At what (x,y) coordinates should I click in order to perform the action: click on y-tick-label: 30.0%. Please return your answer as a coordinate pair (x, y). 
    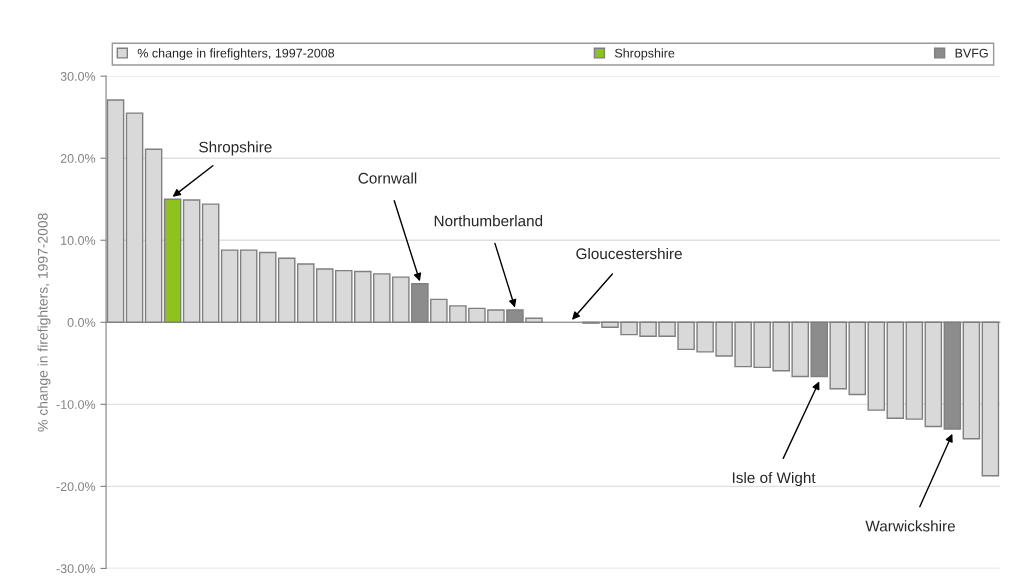
    Looking at the image, I should click on (78, 76).